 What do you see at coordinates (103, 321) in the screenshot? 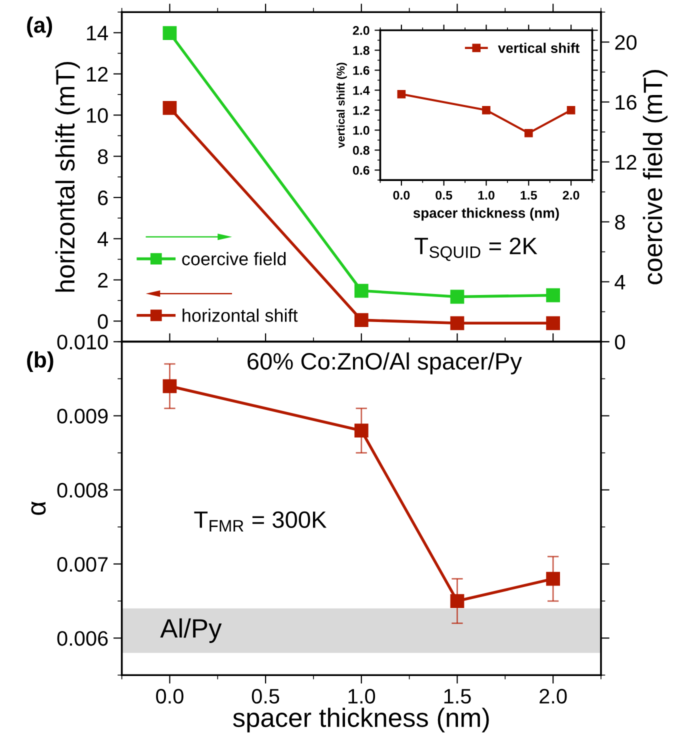
I see `y-tick-label: 0` at bounding box center [103, 321].